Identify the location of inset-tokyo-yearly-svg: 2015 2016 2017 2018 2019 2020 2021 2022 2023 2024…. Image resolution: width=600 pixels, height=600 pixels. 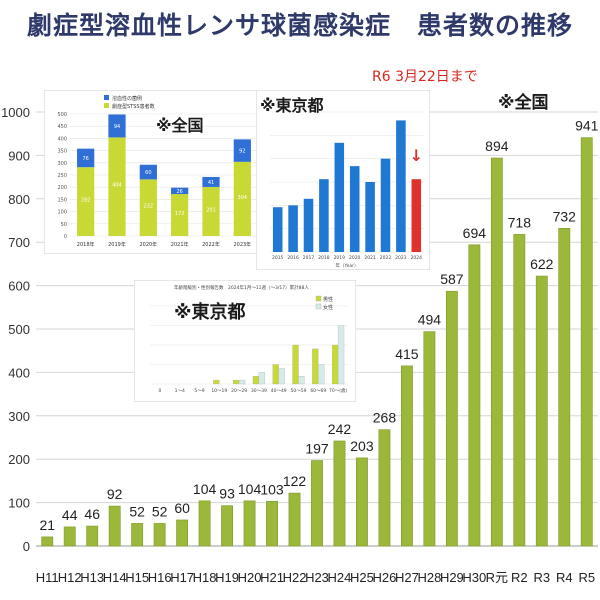
(343, 180).